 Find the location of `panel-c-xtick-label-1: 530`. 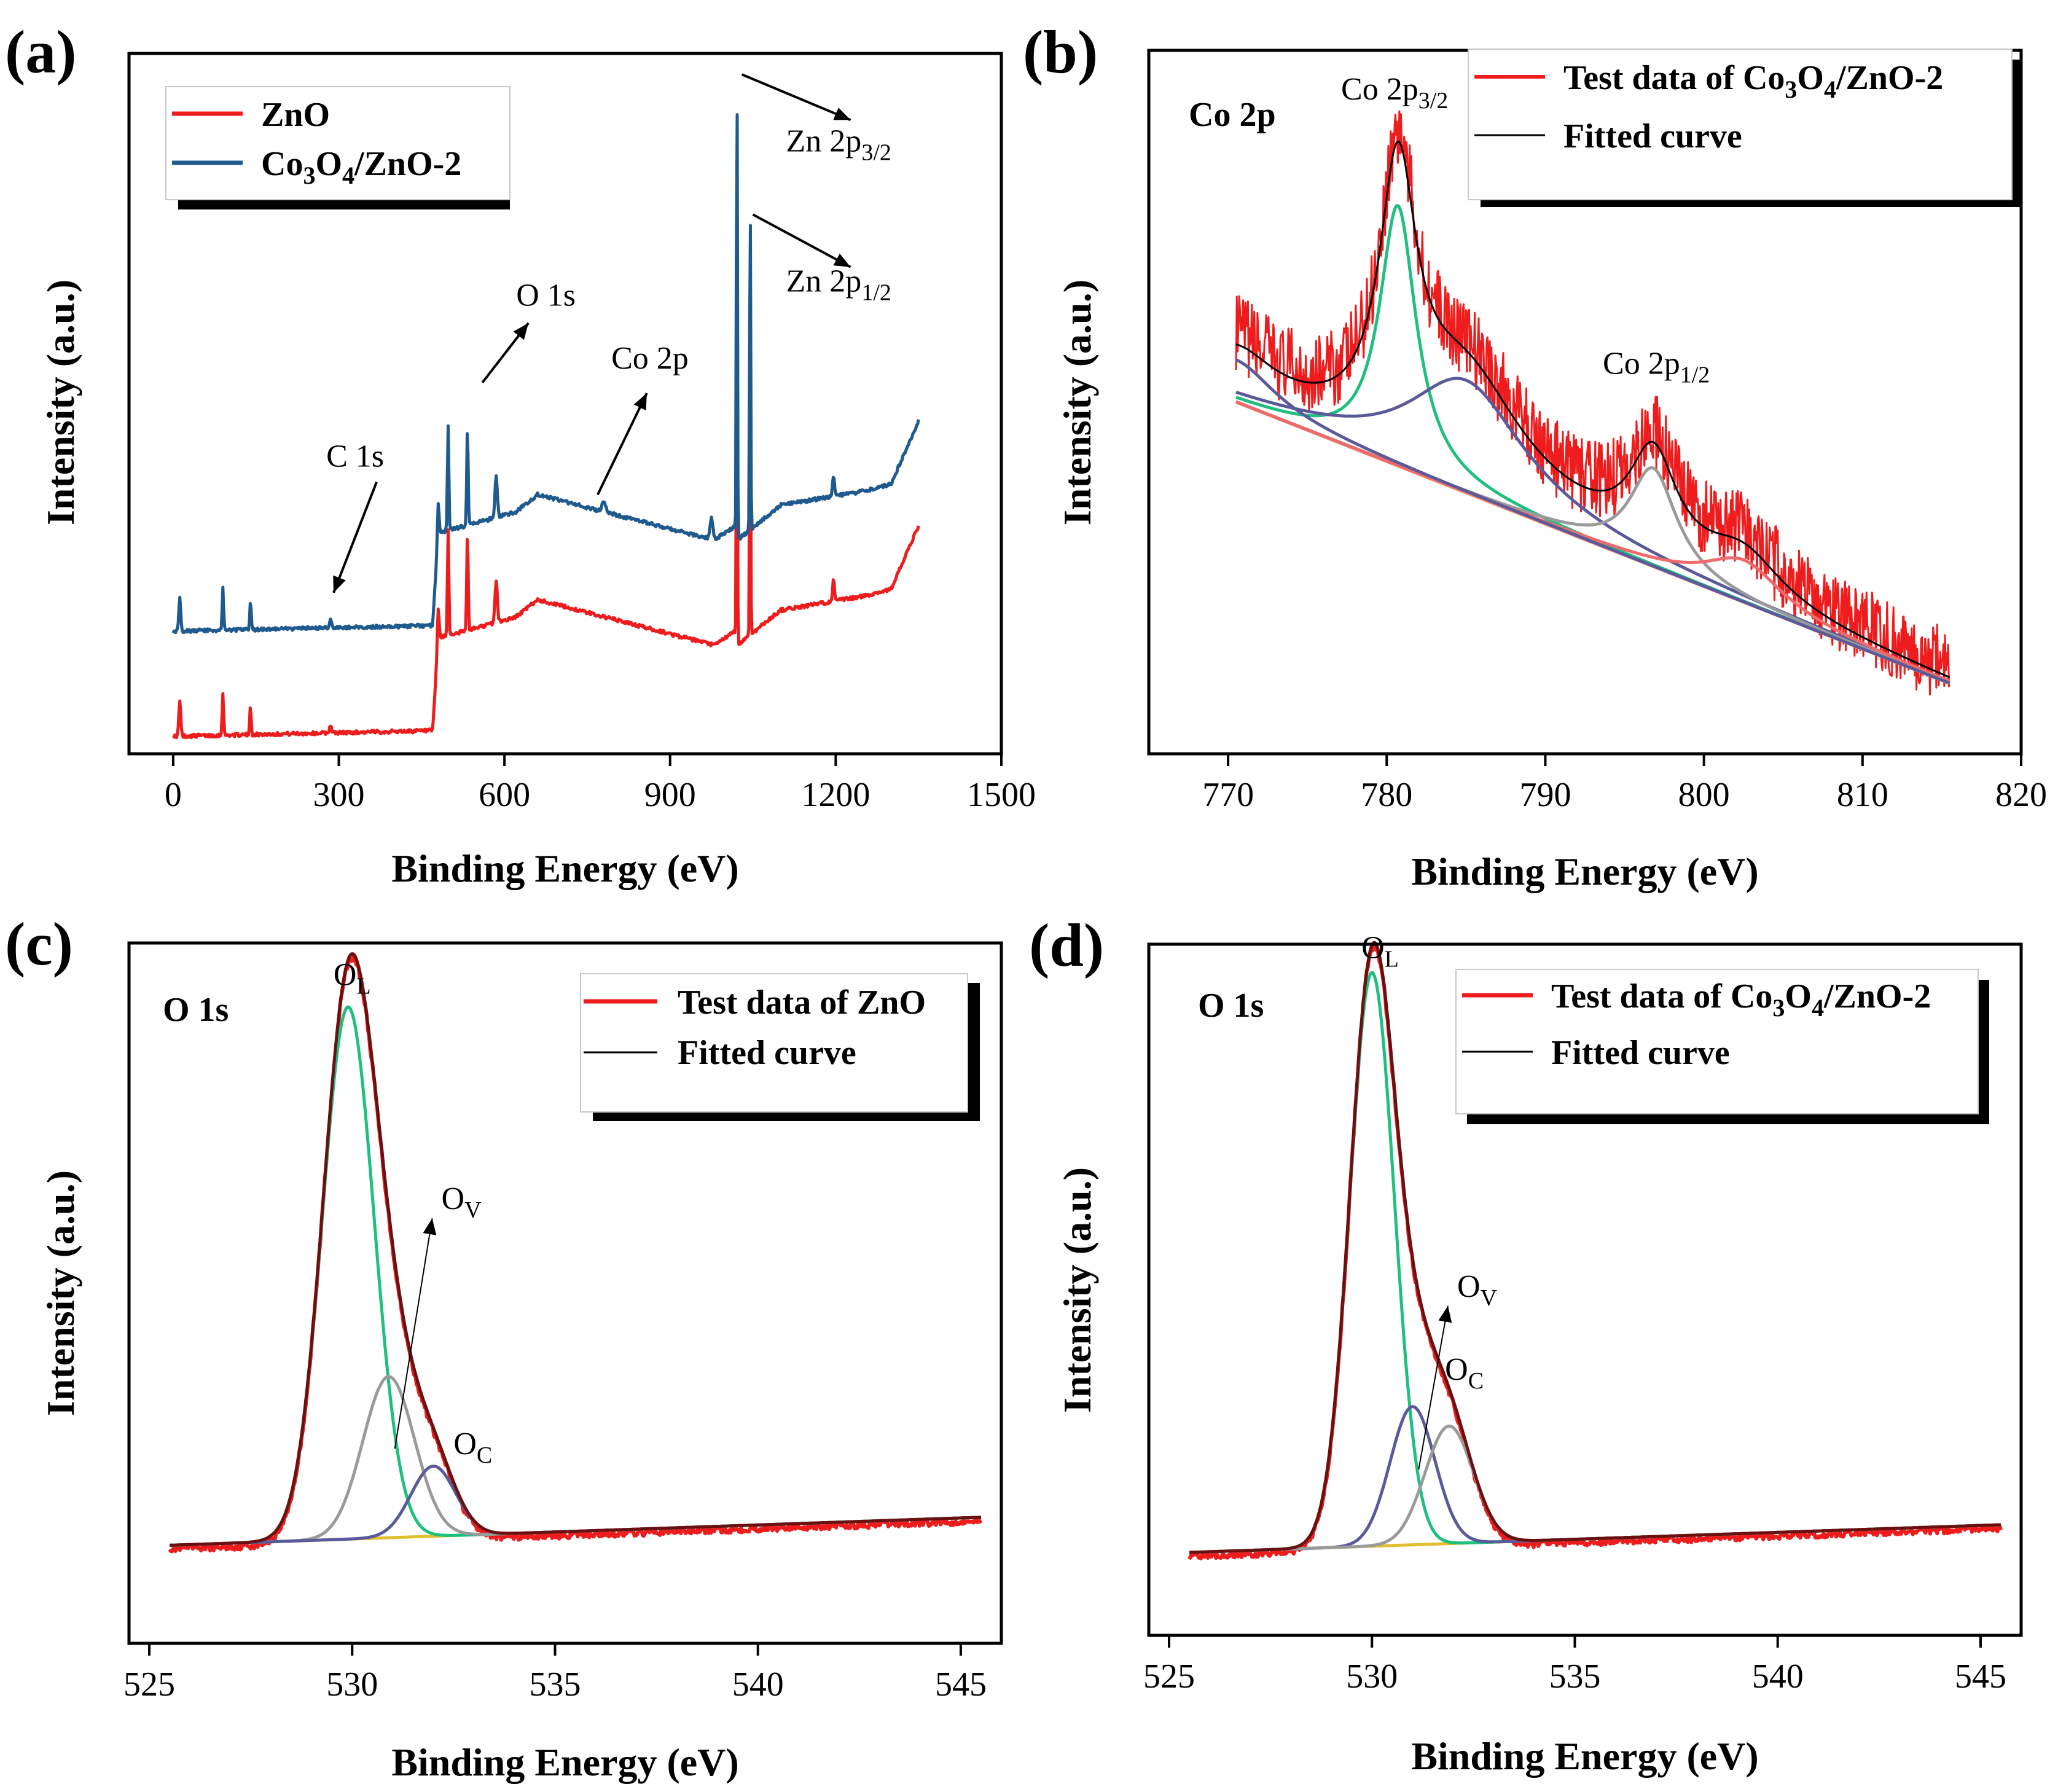

panel-c-xtick-label-1: 530 is located at coordinates (352, 1684).